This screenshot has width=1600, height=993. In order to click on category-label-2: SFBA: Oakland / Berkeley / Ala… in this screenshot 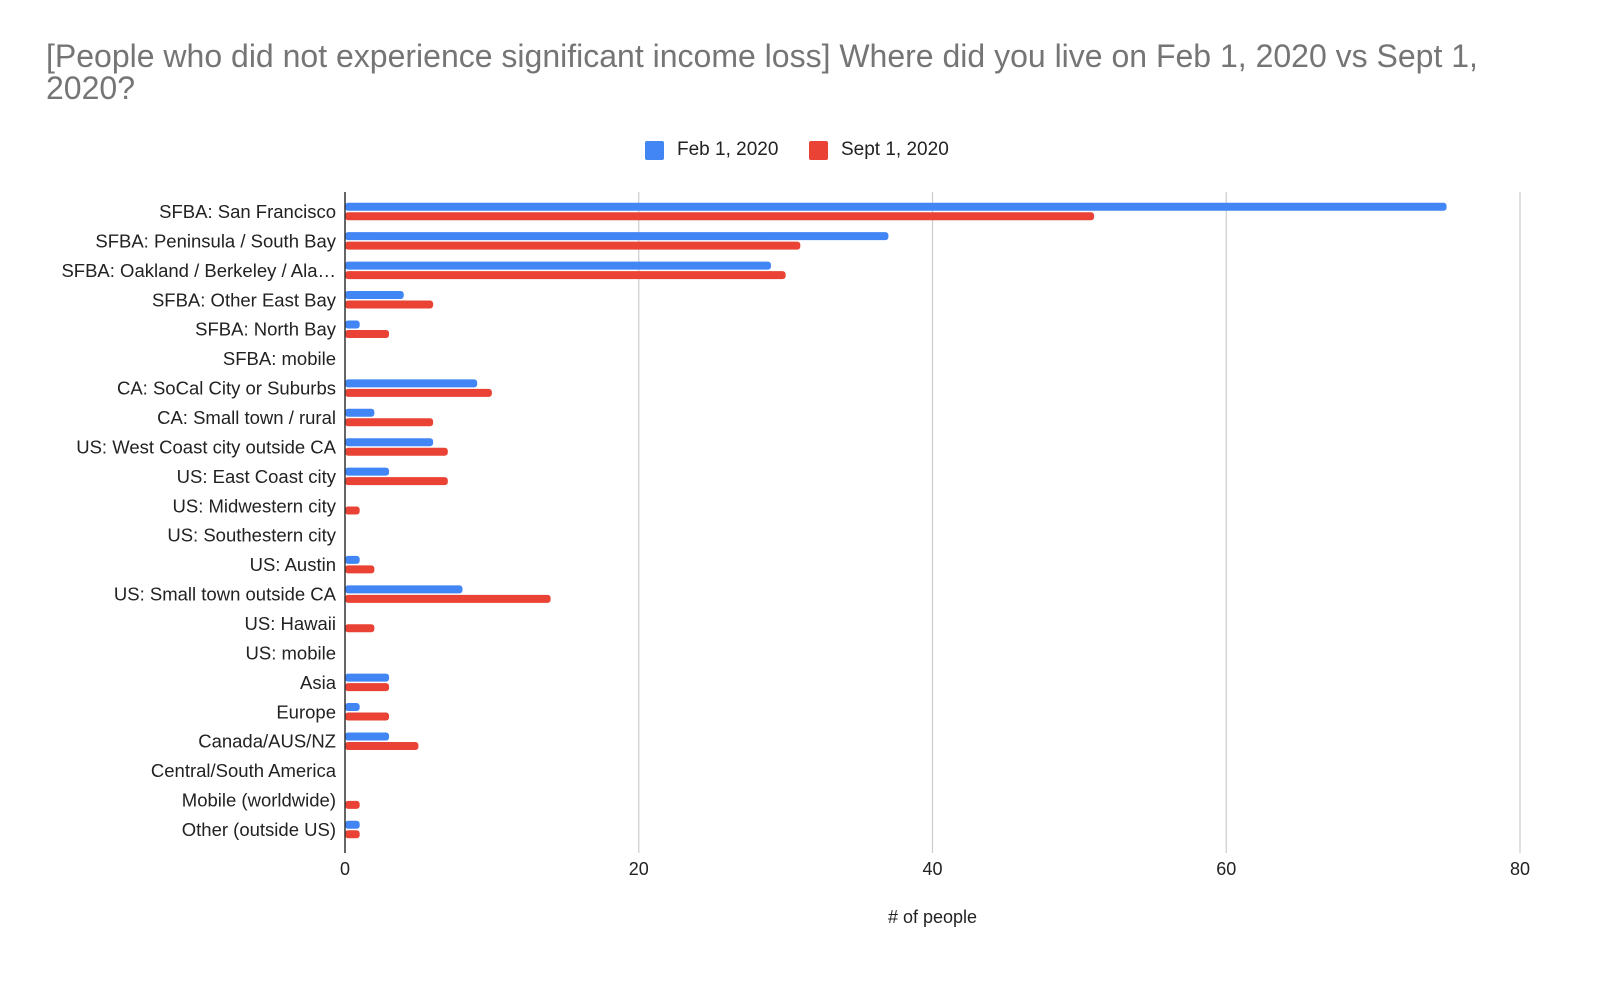, I will do `click(198, 270)`.